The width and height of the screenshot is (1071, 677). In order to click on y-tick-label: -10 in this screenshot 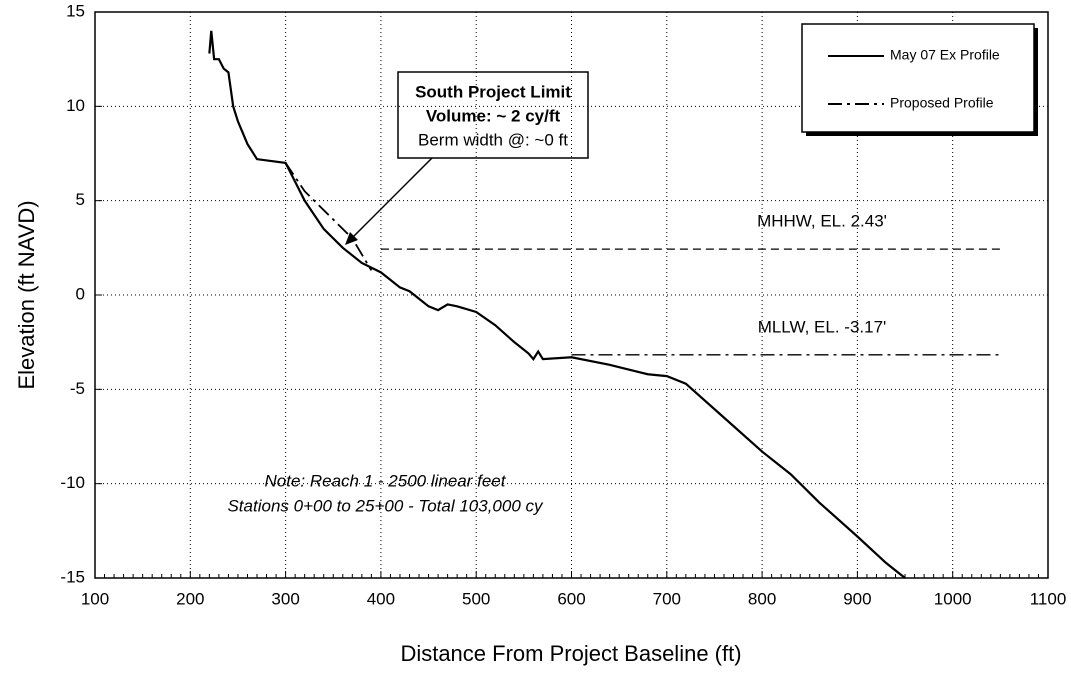, I will do `click(72, 482)`.